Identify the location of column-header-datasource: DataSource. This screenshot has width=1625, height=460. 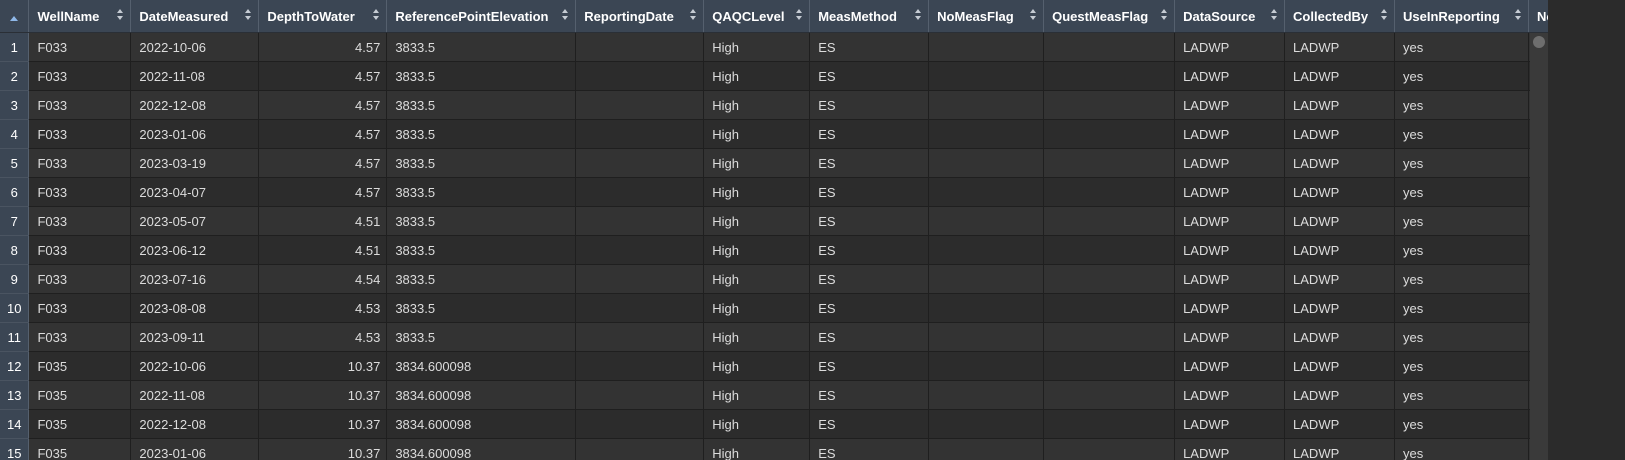
(1230, 16).